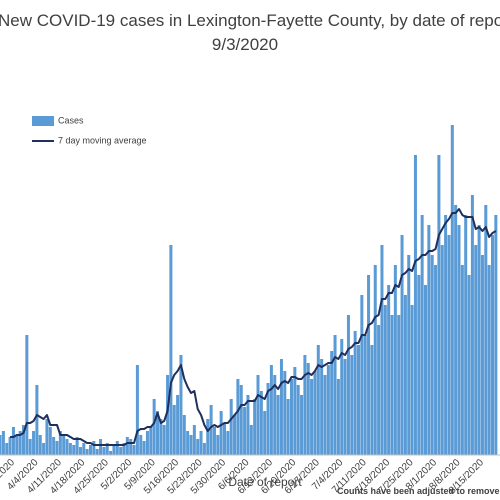  I want to click on chart-subtitle: 9/3/2020, so click(245, 44).